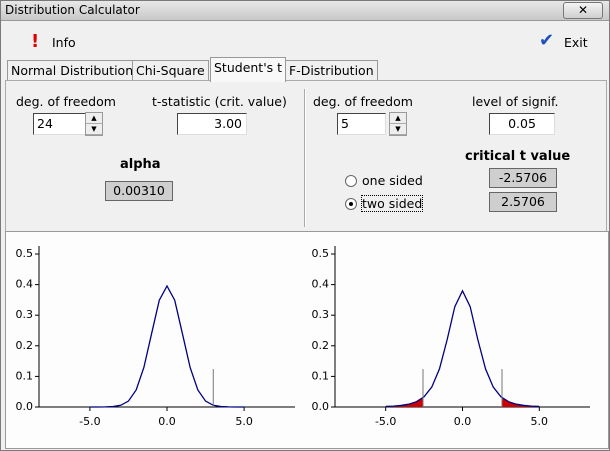  I want to click on tab: F-Distribution, so click(331, 70).